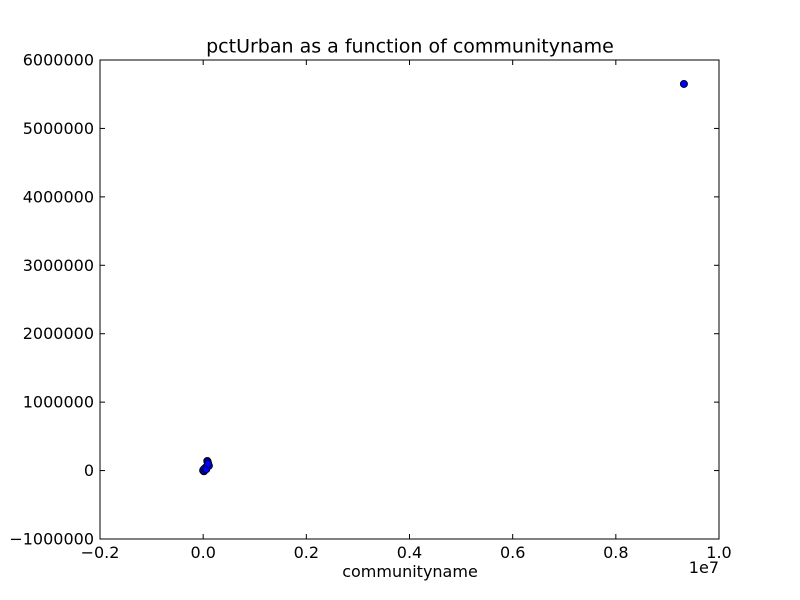 The image size is (800, 600). I want to click on x-axis-offset-label: 1e7, so click(704, 567).